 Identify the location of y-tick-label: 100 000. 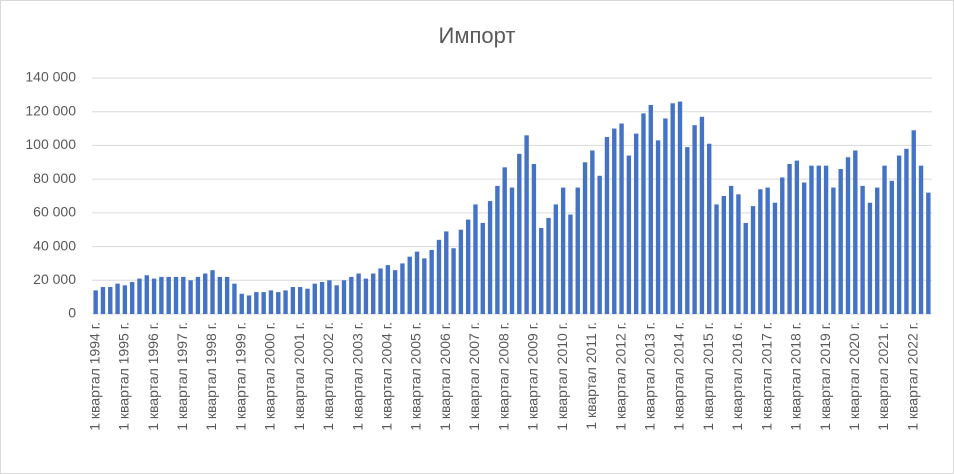
(50, 144).